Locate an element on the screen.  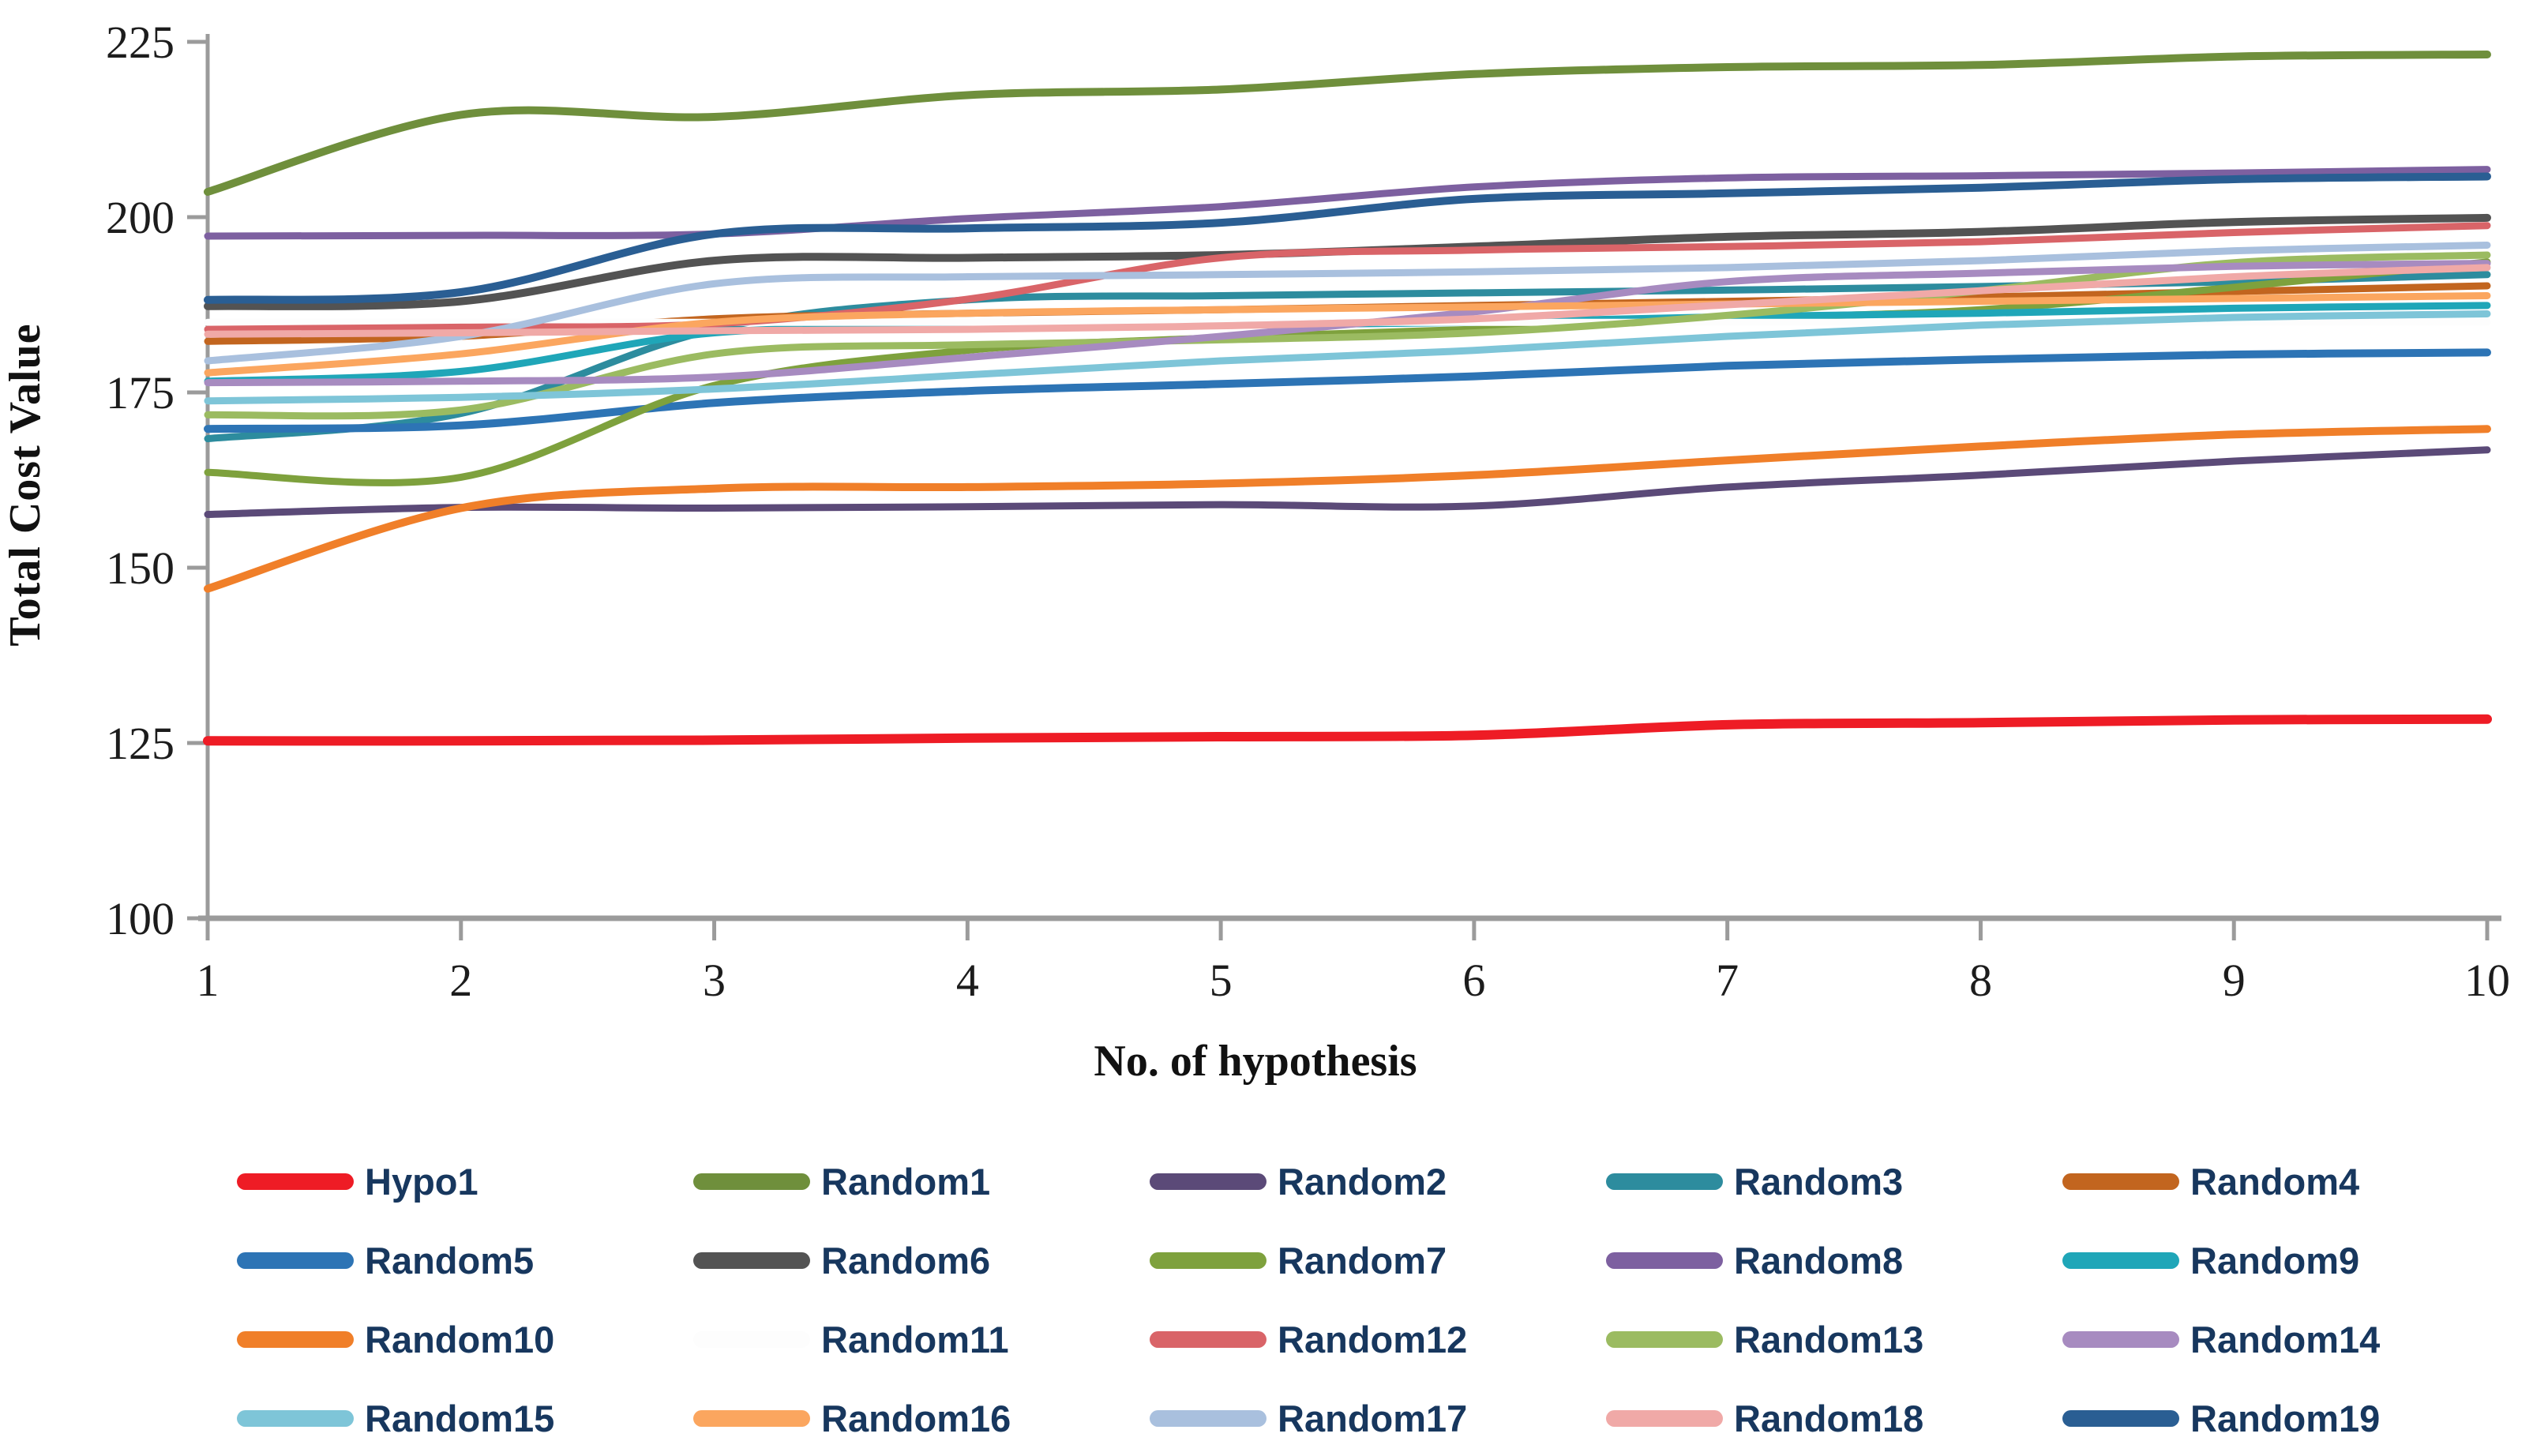
legend-swatch-Random13 is located at coordinates (1664, 1339).